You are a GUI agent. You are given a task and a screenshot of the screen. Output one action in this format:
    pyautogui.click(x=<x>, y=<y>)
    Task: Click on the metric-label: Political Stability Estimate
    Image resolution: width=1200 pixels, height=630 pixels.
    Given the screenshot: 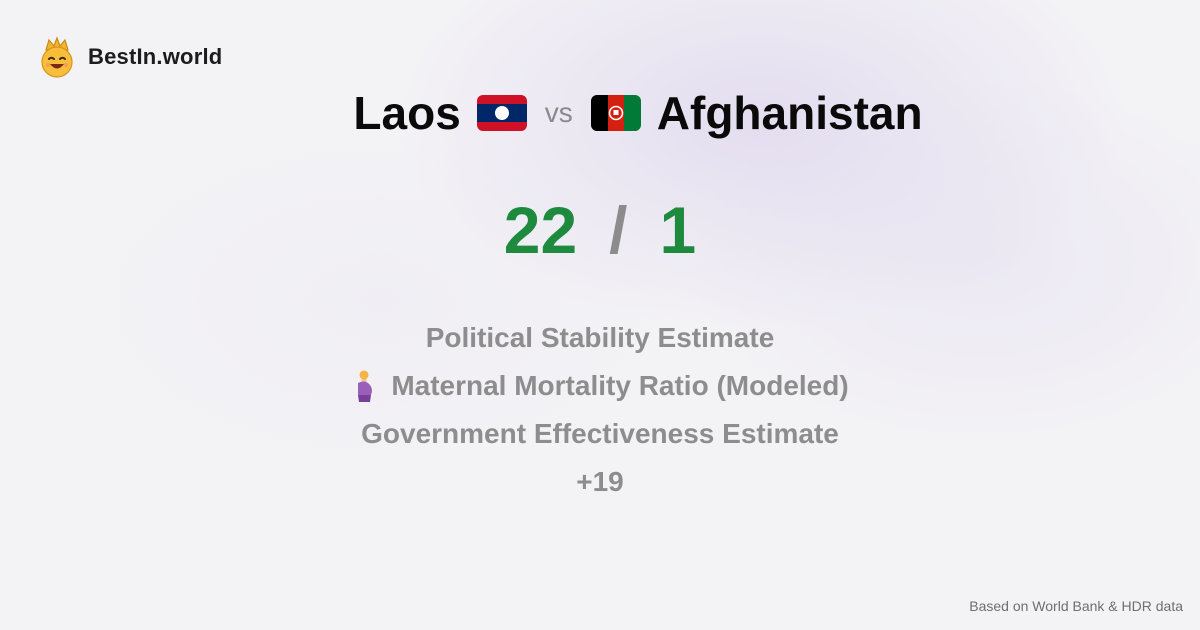 What is the action you would take?
    pyautogui.click(x=600, y=337)
    